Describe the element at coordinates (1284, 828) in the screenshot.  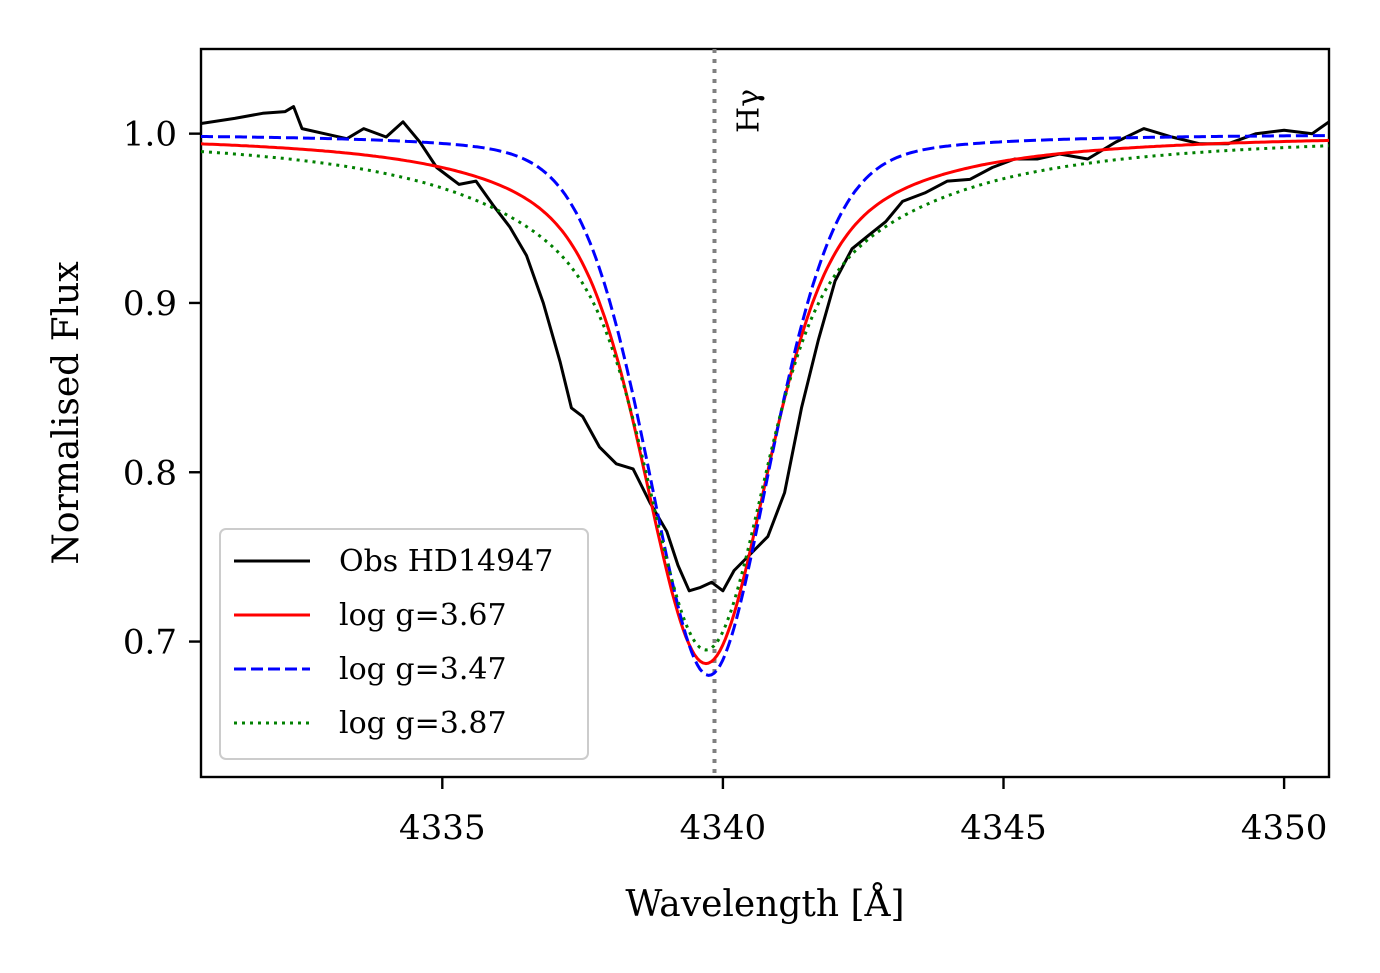
I see `x-tick-label: 4350` at that location.